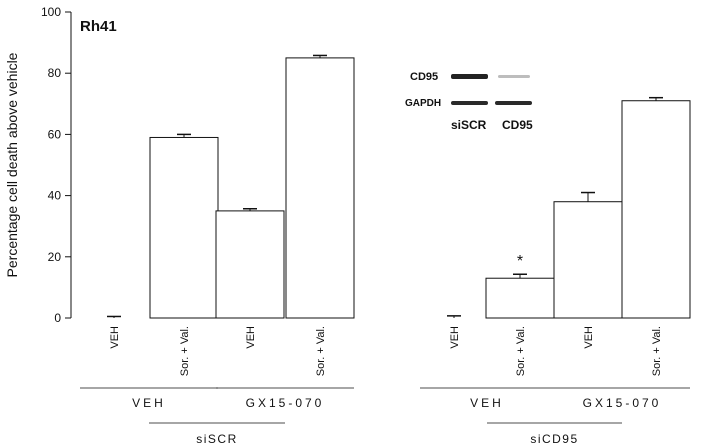 This screenshot has height=447, width=702. I want to click on blot-band-cd95-sicd95, so click(514, 76).